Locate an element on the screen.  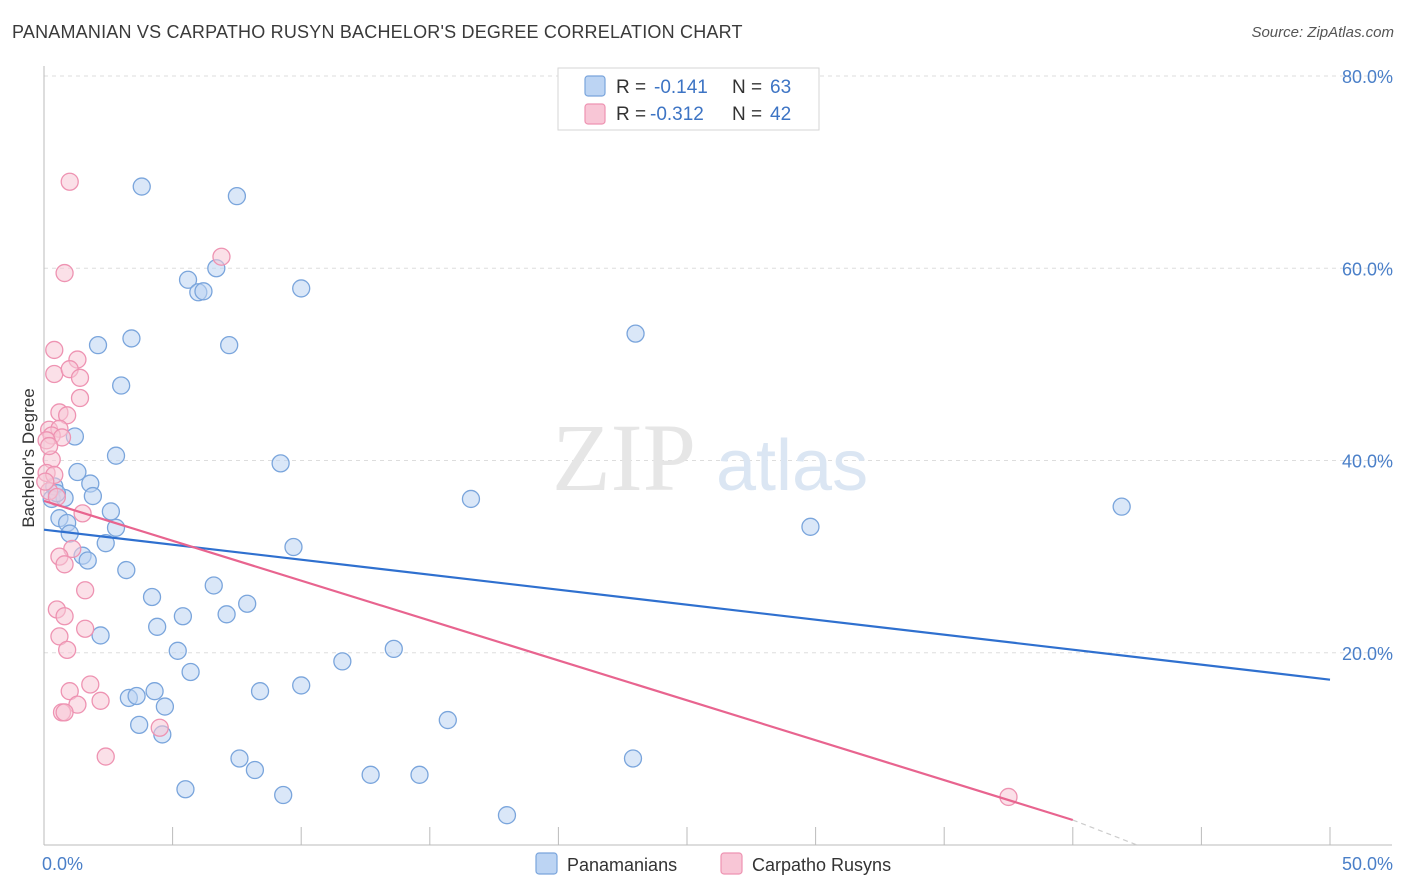
legend-r-value-blue: -0.141 is located at coordinates (681, 87).